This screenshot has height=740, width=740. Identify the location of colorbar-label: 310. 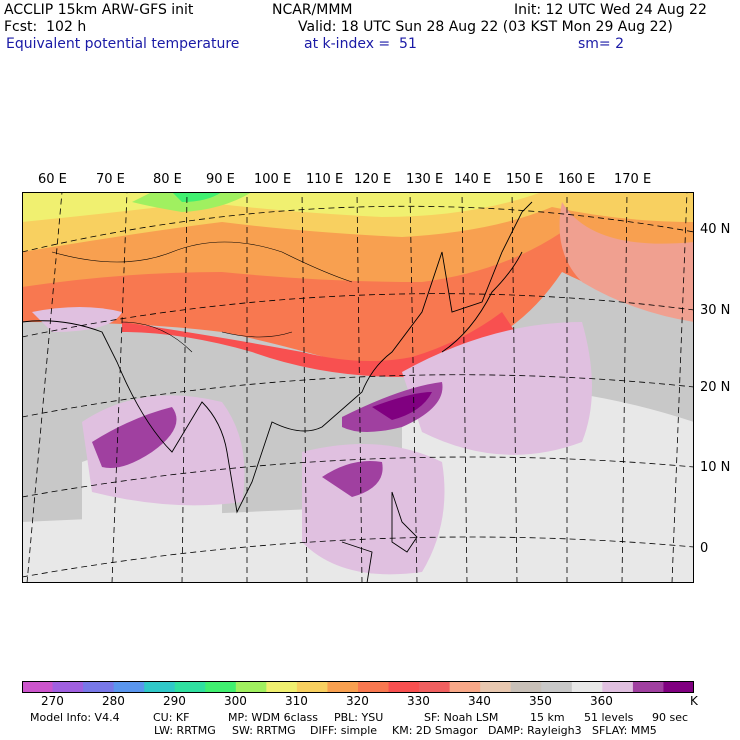
(296, 701).